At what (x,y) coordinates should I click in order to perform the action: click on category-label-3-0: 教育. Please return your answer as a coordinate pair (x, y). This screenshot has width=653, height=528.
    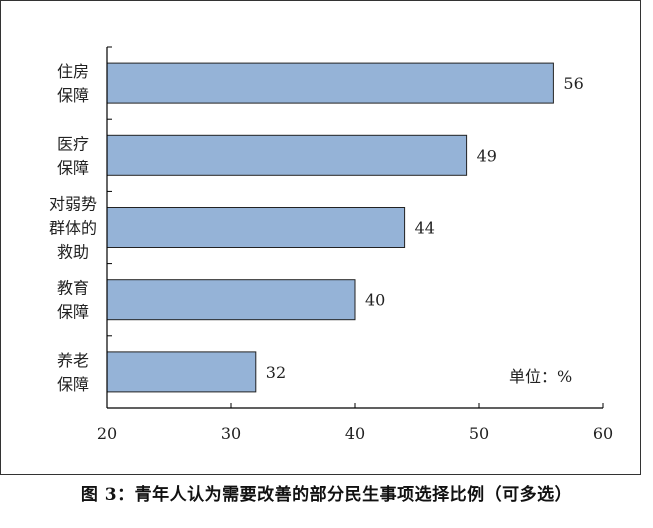
    Looking at the image, I should click on (73, 288).